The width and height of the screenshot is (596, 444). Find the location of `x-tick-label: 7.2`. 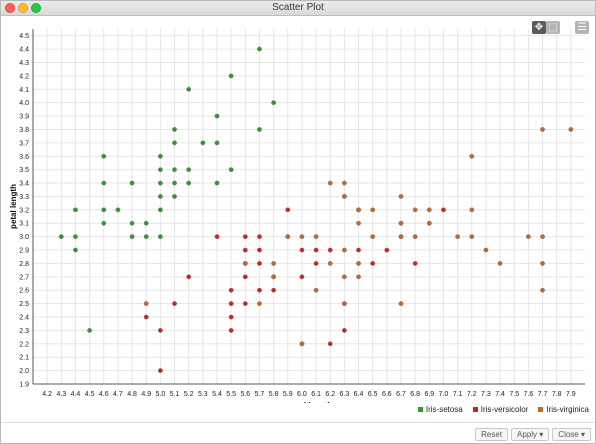

x-tick-label: 7.2 is located at coordinates (472, 394).